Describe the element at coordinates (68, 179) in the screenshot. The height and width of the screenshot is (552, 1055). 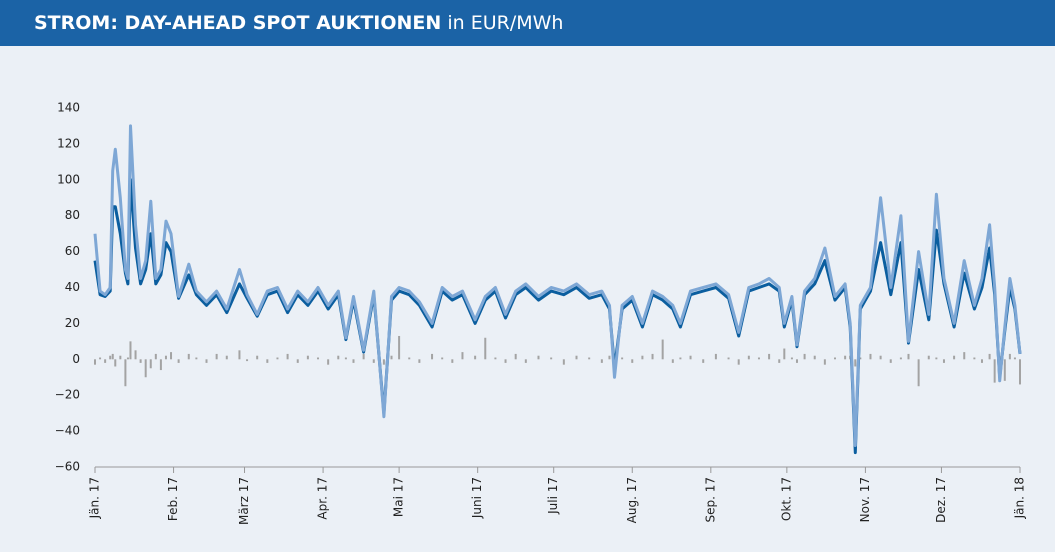
I see `y-tick-label: 100` at that location.